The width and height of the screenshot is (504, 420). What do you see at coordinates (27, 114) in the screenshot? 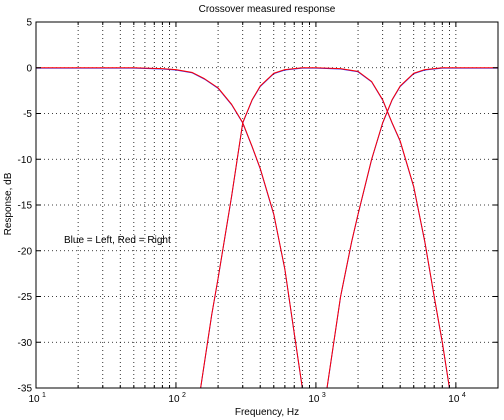
I see `y-tick-label: -5` at bounding box center [27, 114].